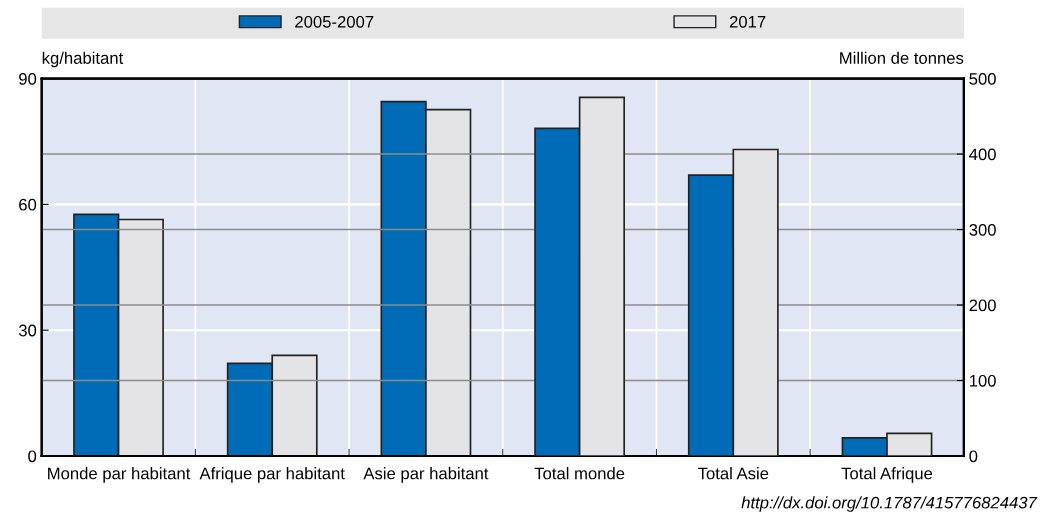  What do you see at coordinates (747, 21) in the screenshot?
I see `legend-label: 2017` at bounding box center [747, 21].